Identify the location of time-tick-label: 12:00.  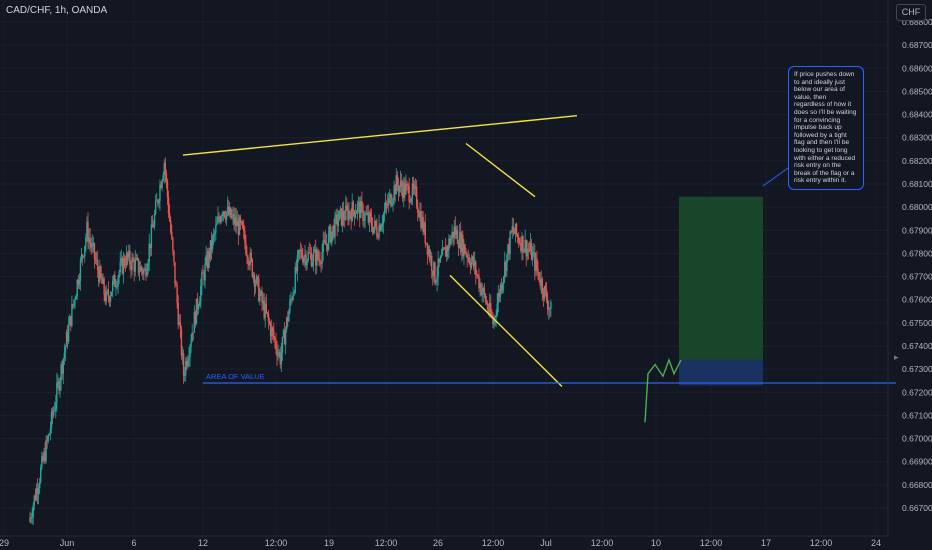
(386, 543).